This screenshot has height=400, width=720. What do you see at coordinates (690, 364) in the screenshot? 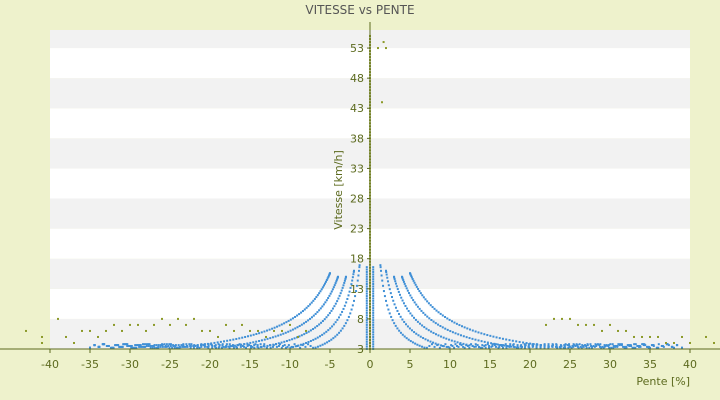
I see `x-tick-label: 40` at bounding box center [690, 364].